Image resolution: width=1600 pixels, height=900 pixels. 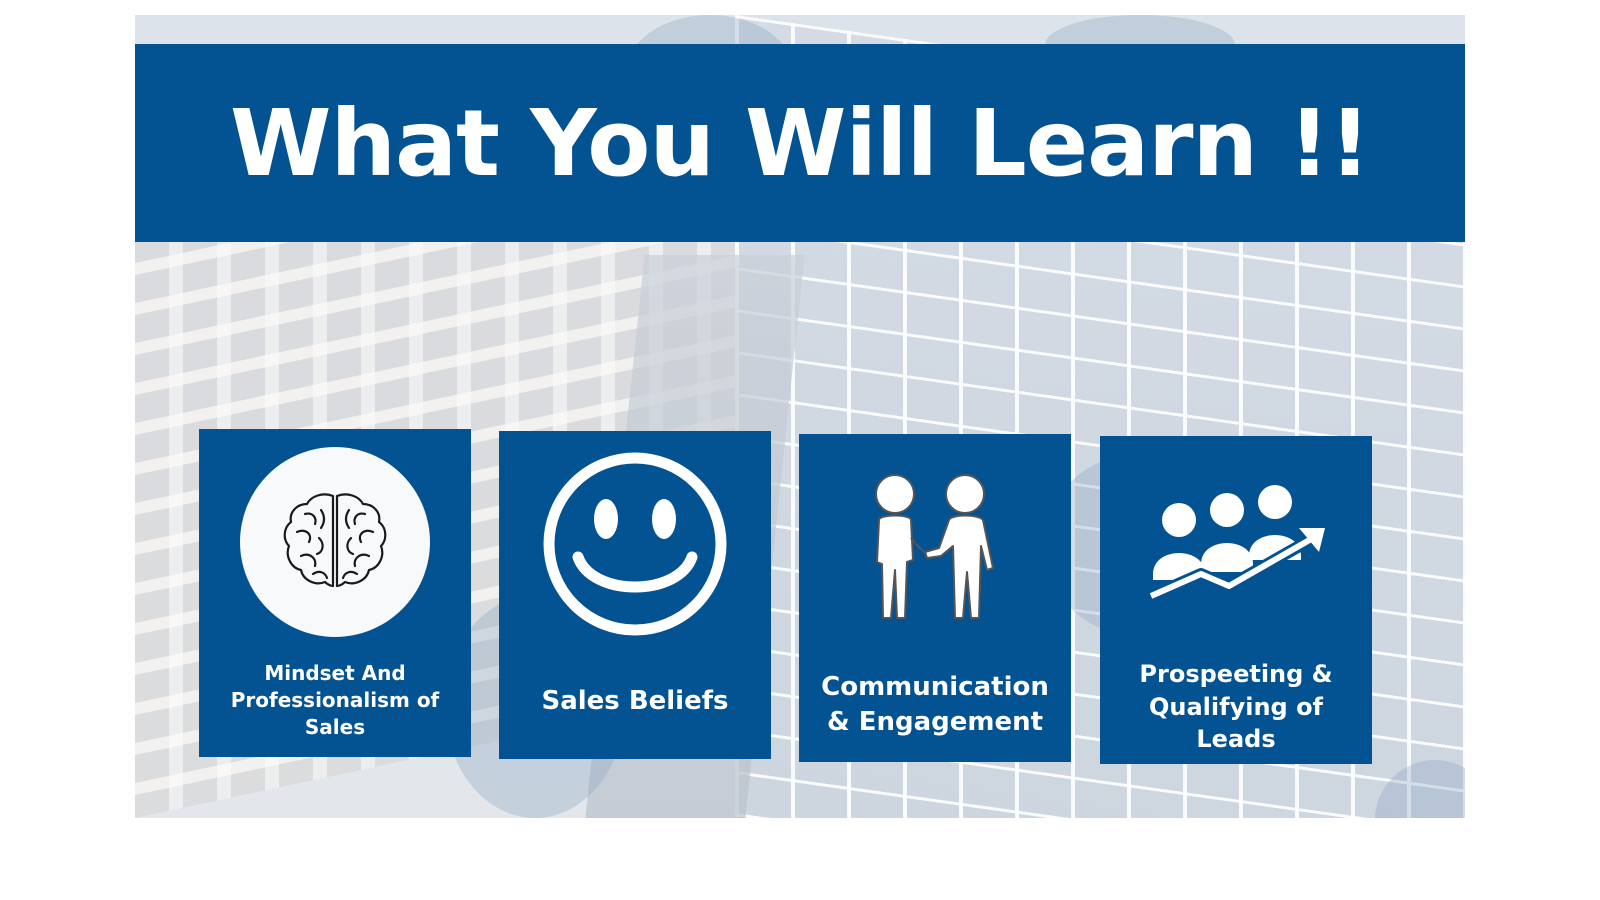 What do you see at coordinates (635, 701) in the screenshot?
I see `card-label: Sales Beliefs` at bounding box center [635, 701].